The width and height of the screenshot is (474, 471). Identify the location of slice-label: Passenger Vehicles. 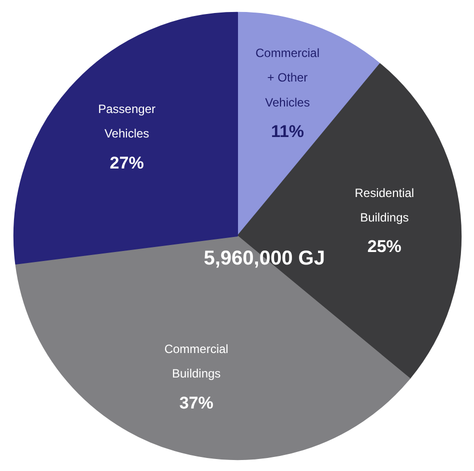
(127, 121).